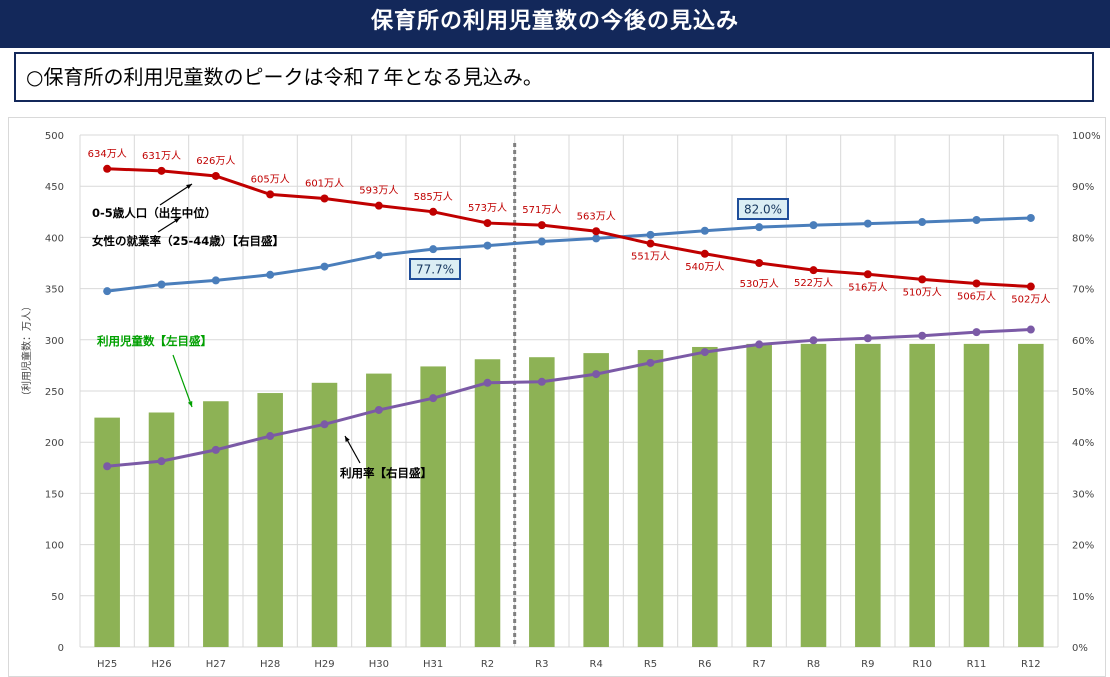  What do you see at coordinates (61, 648) in the screenshot?
I see `y-left-tick-label: 0` at bounding box center [61, 648].